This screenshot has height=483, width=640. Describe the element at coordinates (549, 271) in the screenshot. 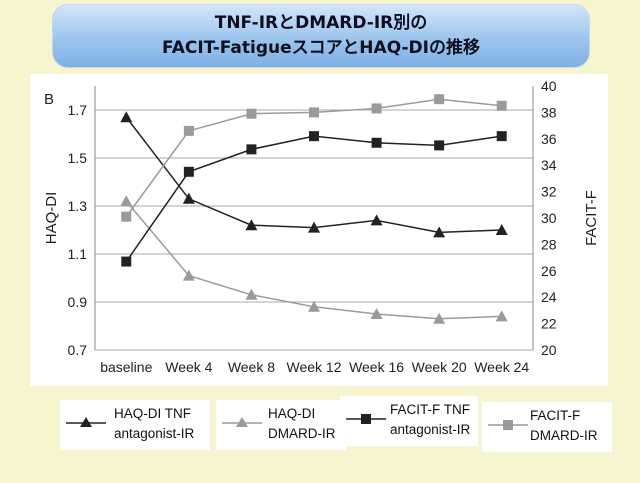

I see `right-tick-label: 26` at that location.